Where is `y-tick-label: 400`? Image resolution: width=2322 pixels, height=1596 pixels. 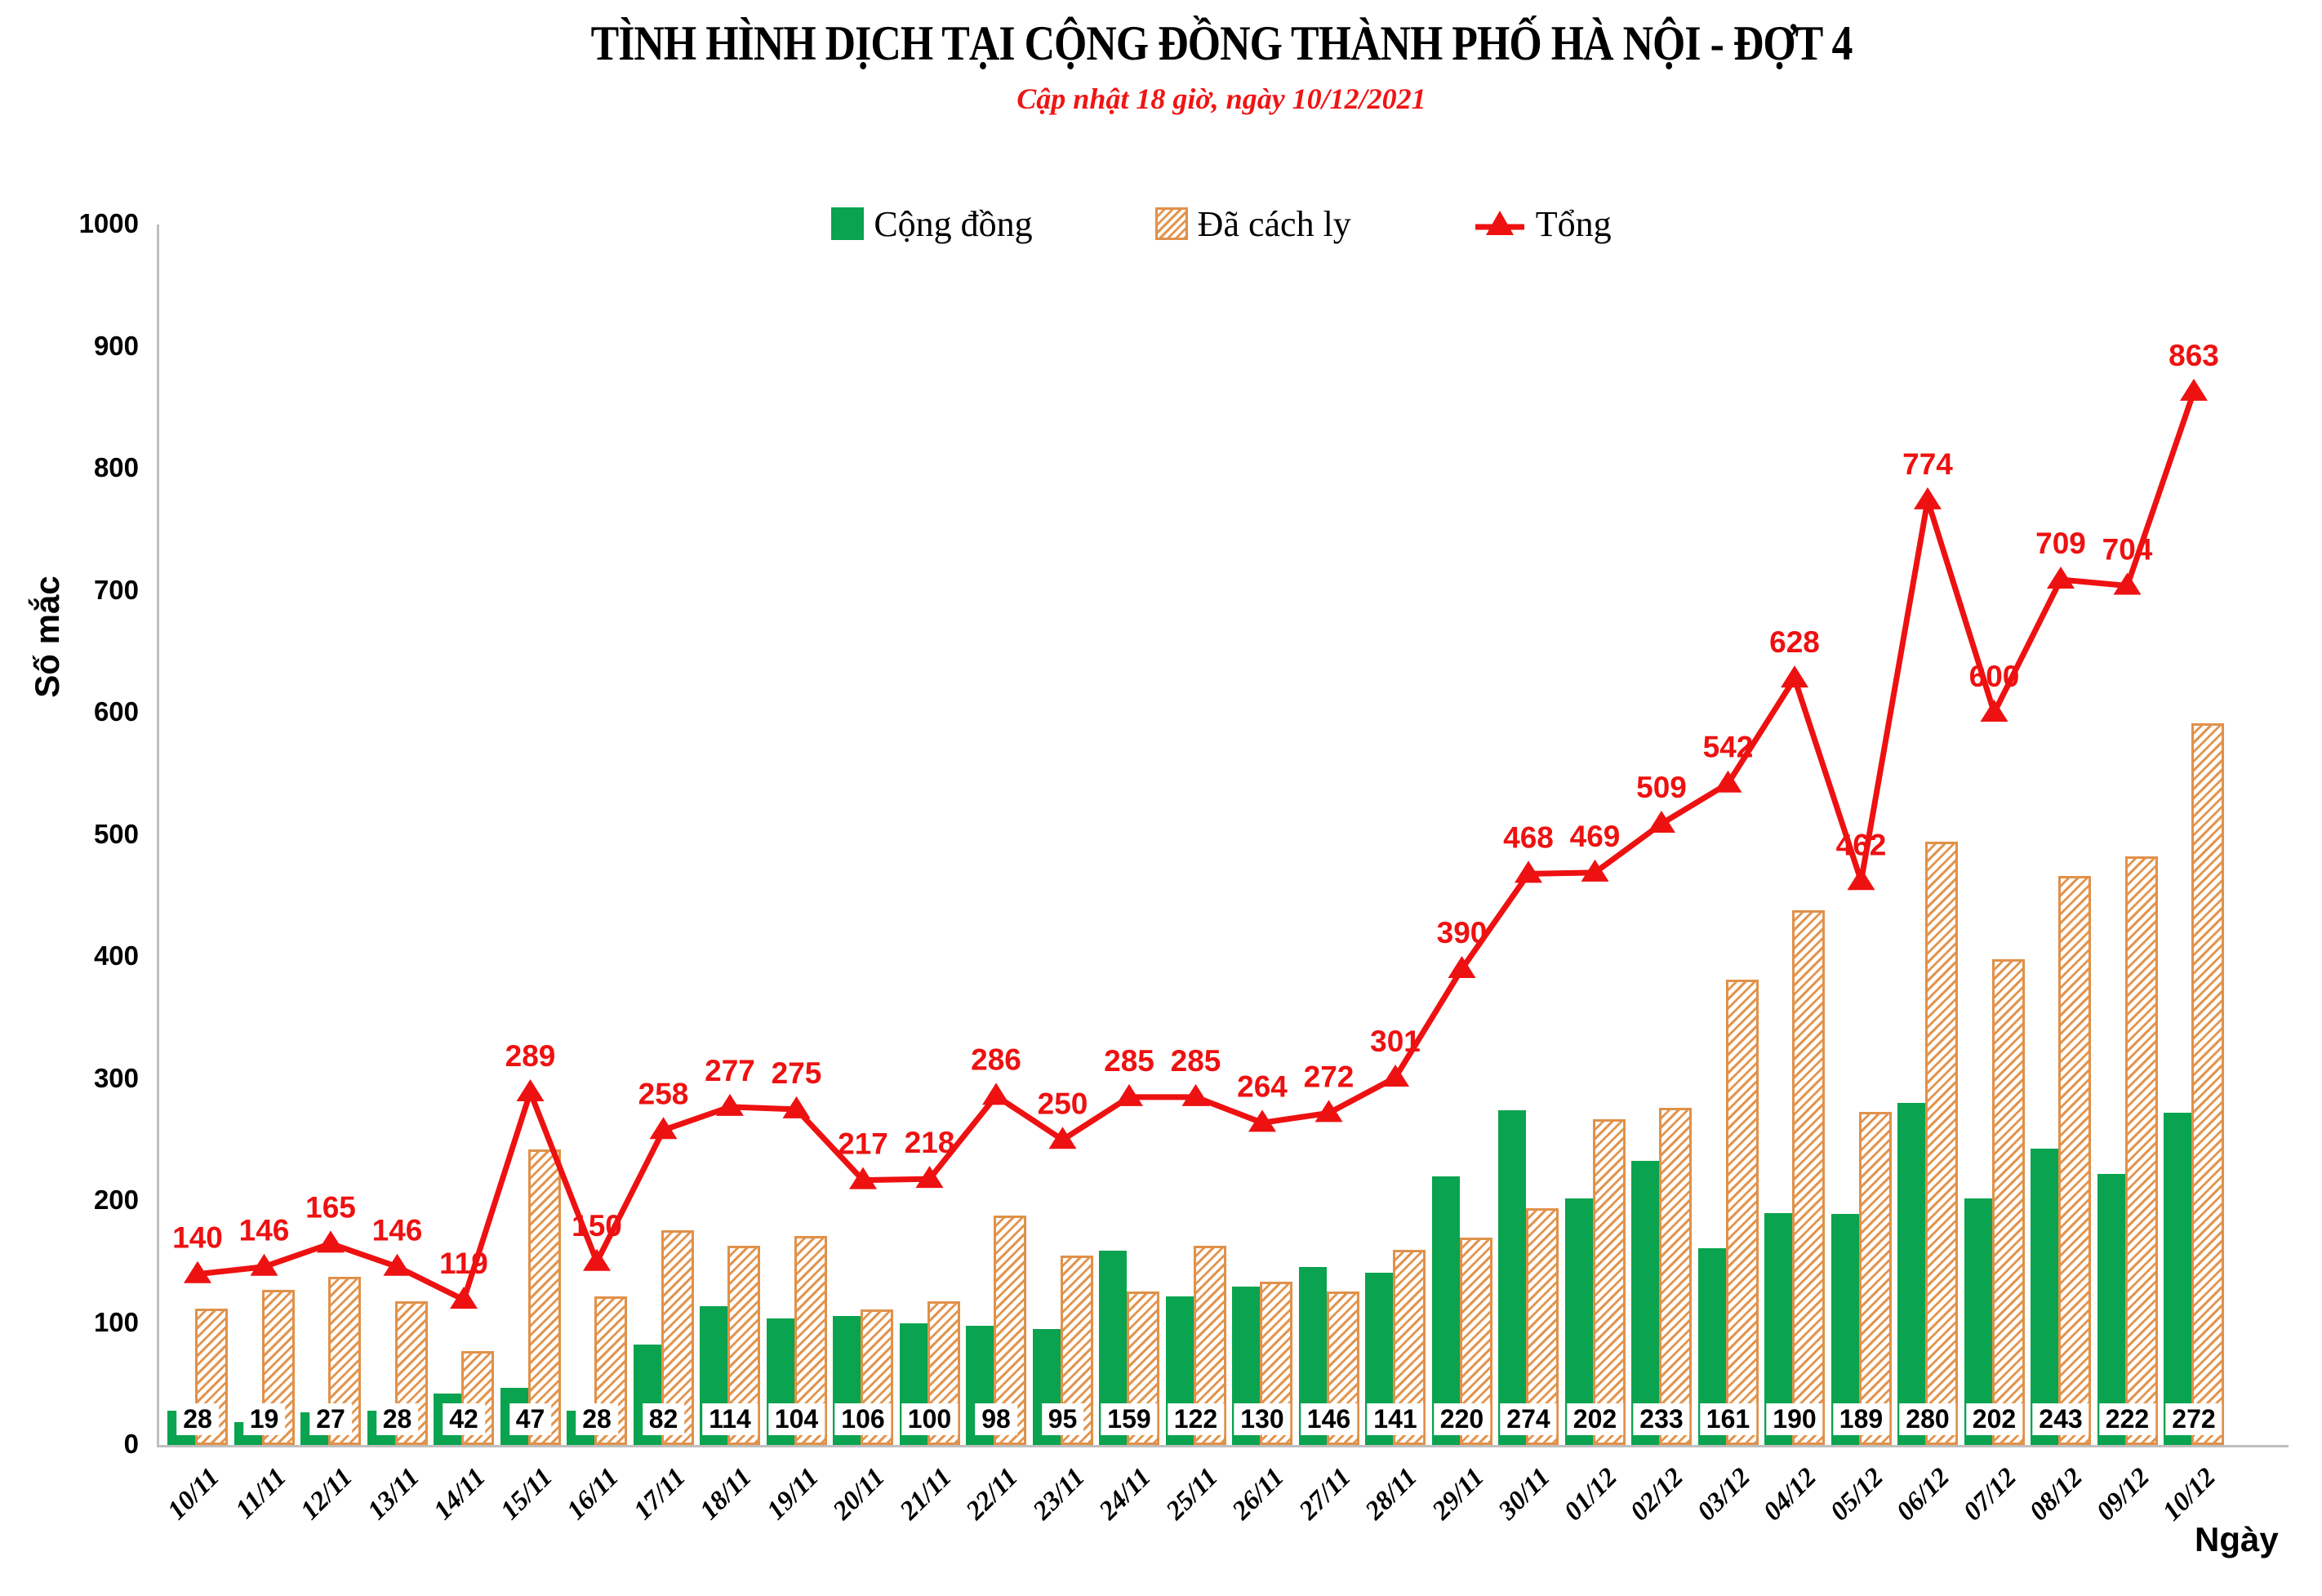 y-tick-label: 400 is located at coordinates (116, 955).